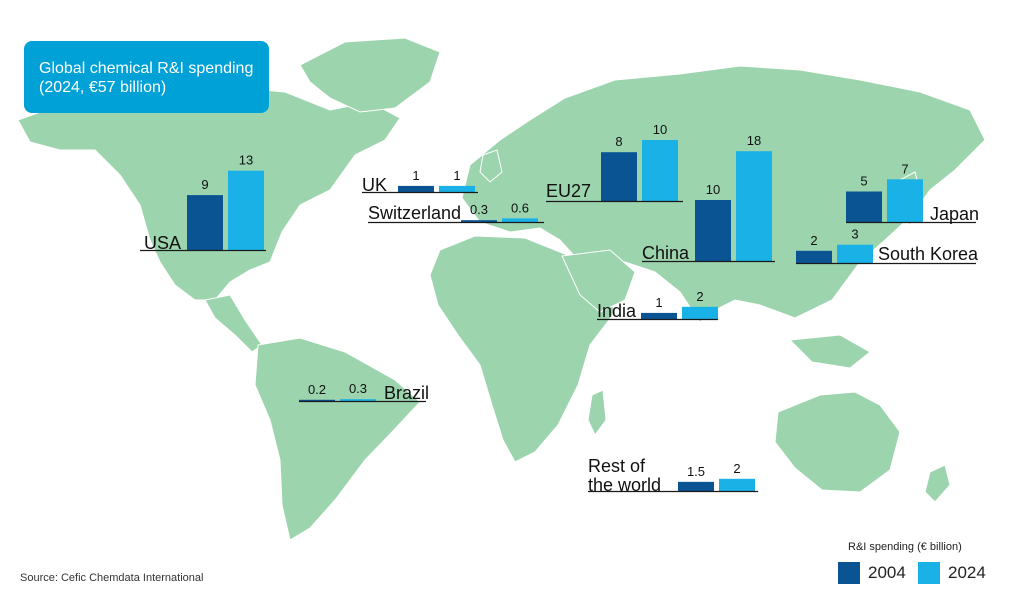 The height and width of the screenshot is (605, 1024). I want to click on australia-landmass, so click(837, 442).